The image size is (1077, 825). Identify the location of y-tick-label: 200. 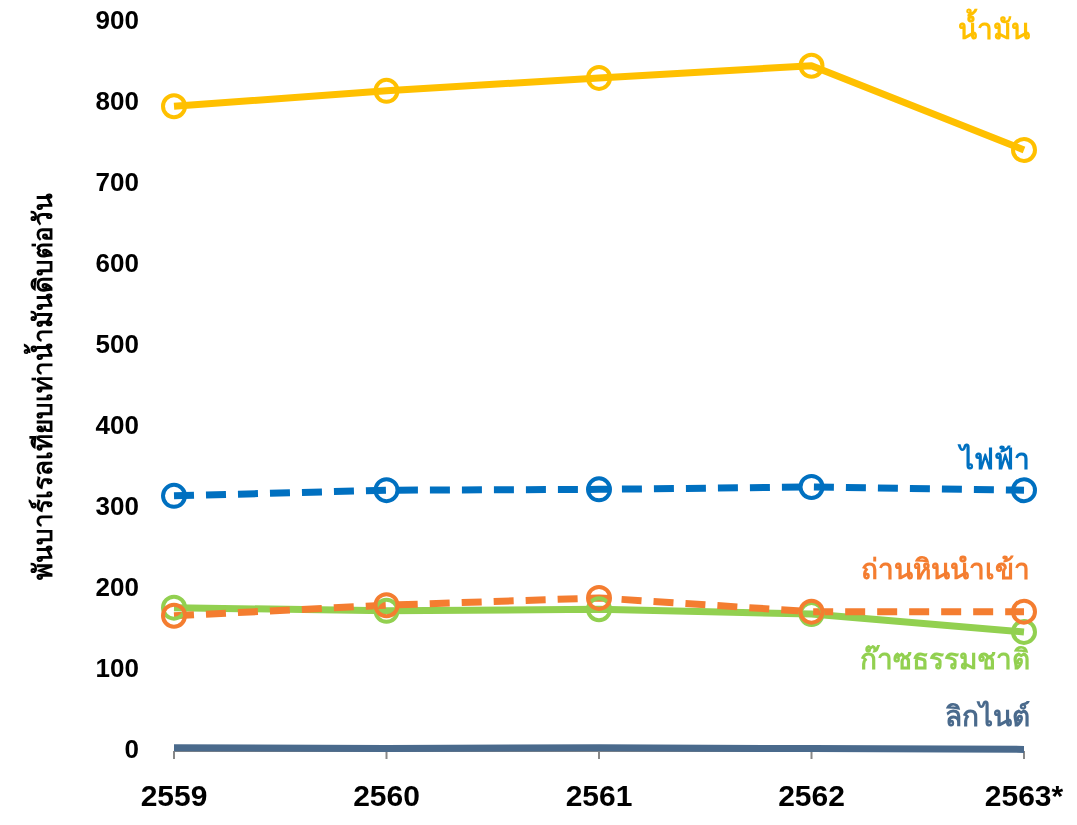
(117, 586).